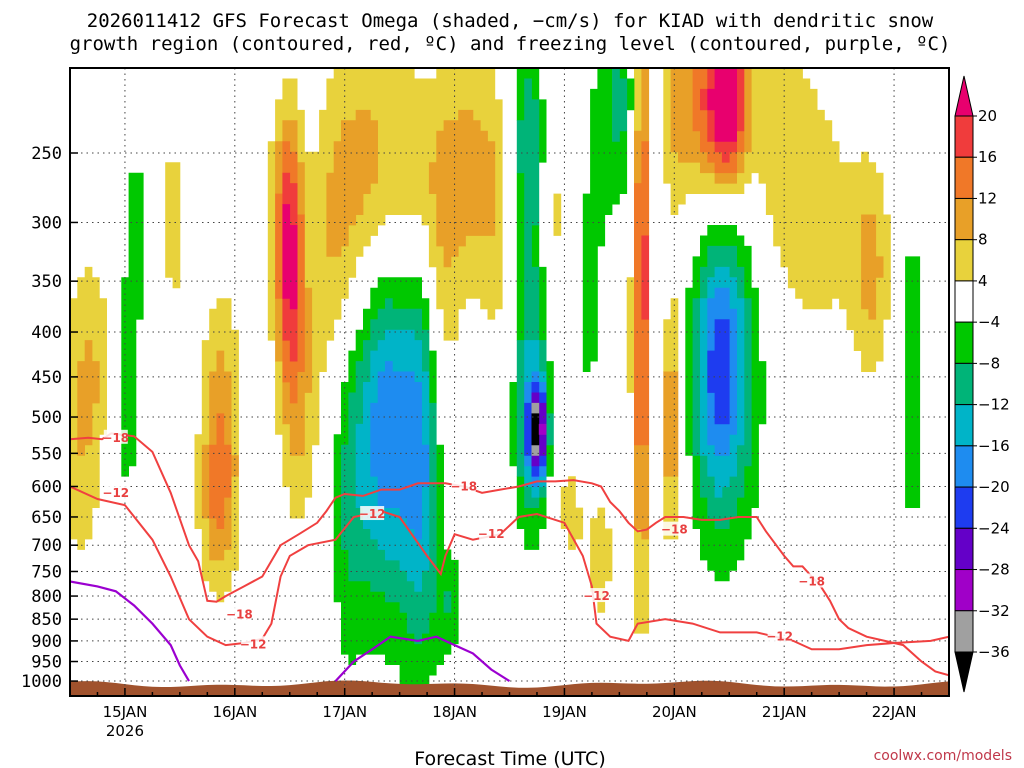  What do you see at coordinates (234, 712) in the screenshot?
I see `x-tick-label: 16JAN` at bounding box center [234, 712].